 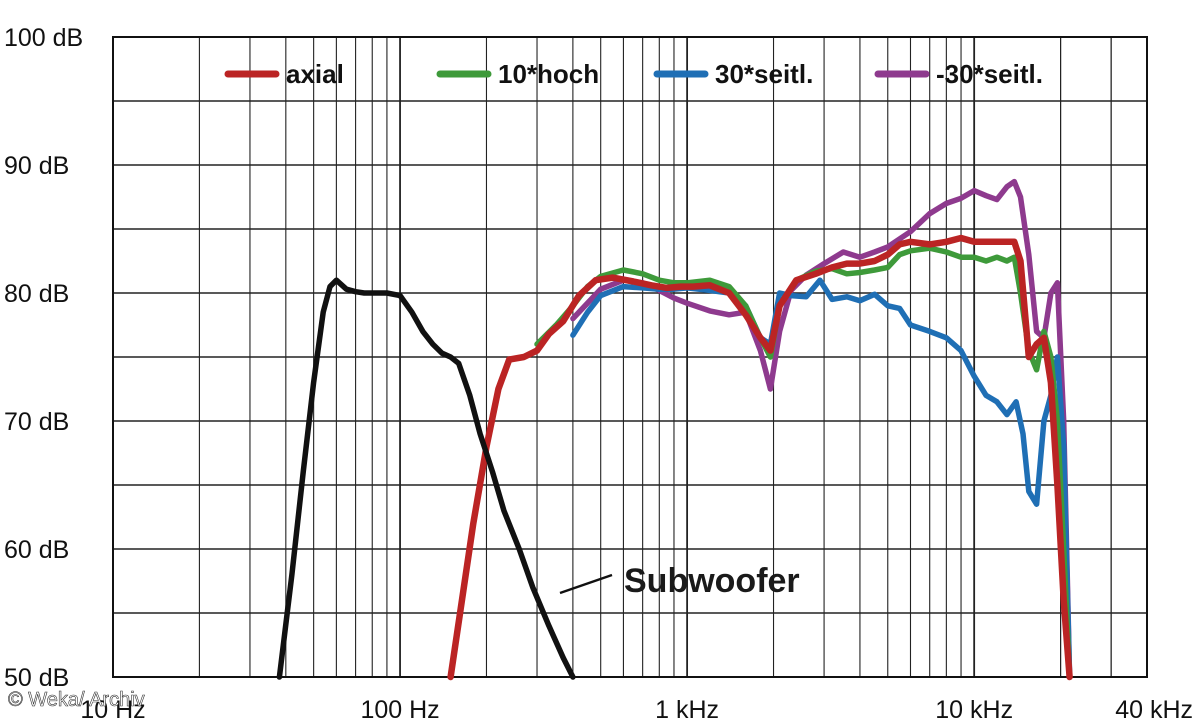 What do you see at coordinates (548, 74) in the screenshot?
I see `legend-label: 10*hoch` at bounding box center [548, 74].